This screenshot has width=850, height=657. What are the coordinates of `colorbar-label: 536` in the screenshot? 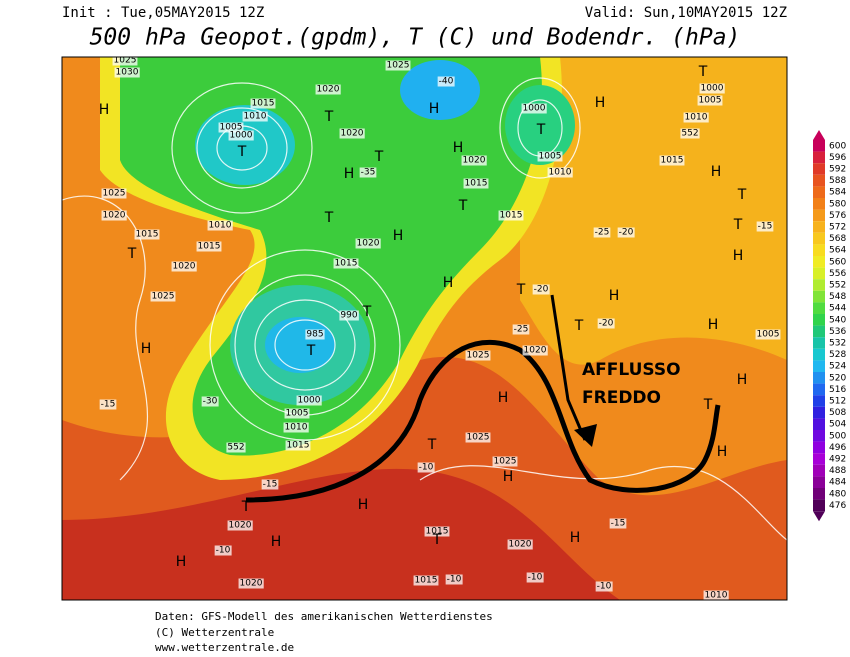 It's located at (837, 332).